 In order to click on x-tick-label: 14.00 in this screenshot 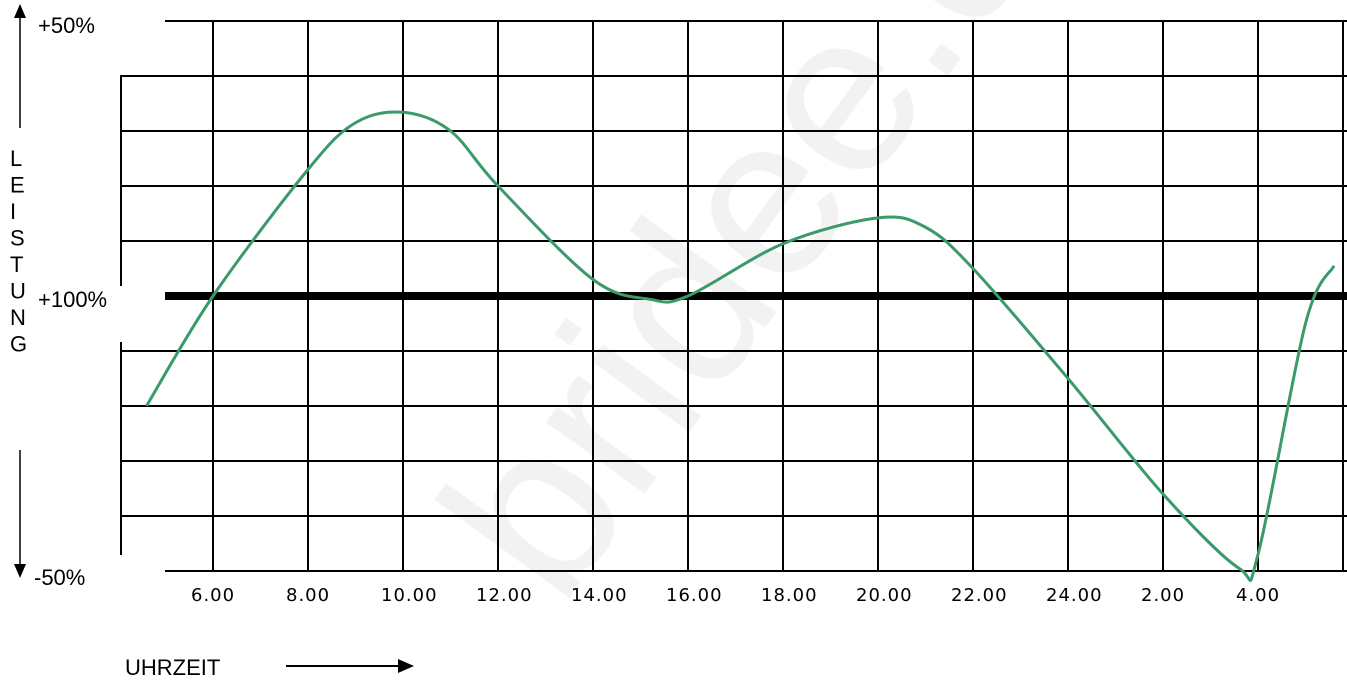, I will do `click(599, 595)`.